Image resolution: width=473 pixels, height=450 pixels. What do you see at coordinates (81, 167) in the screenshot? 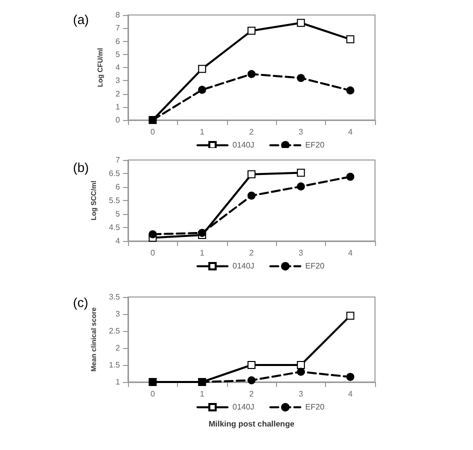
I see `chart-title: (b)` at bounding box center [81, 167].